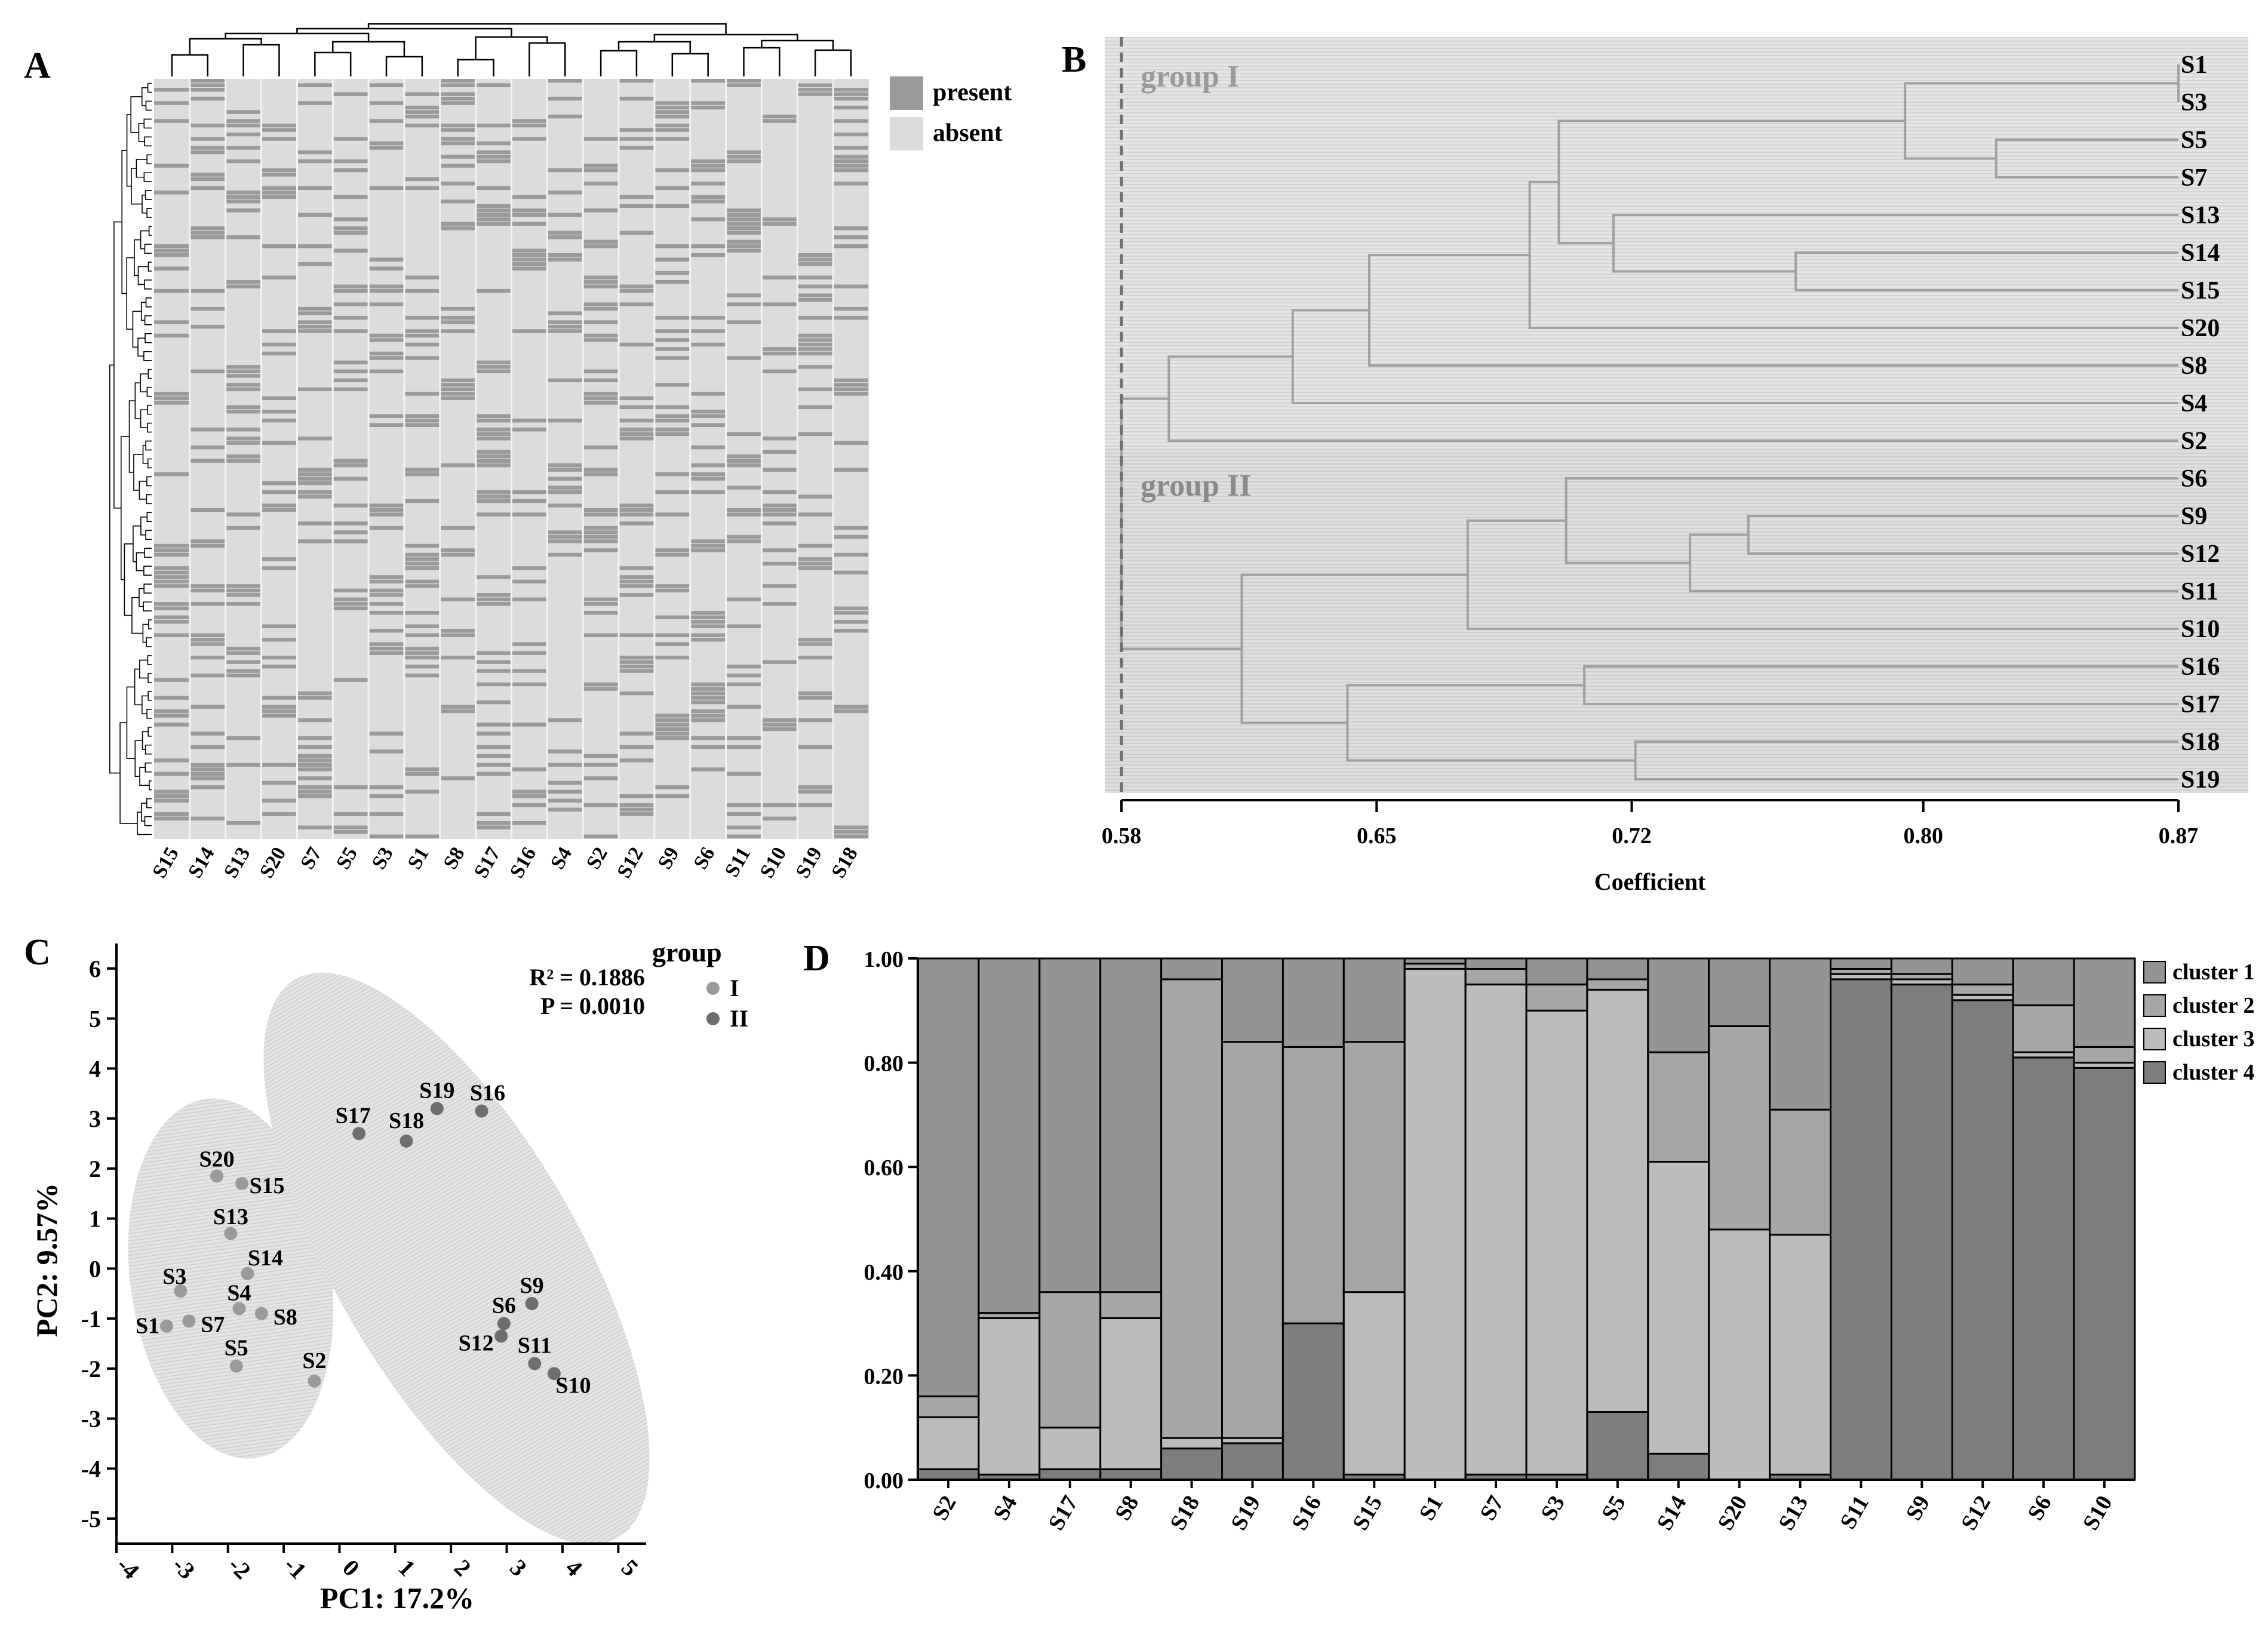 The height and width of the screenshot is (1632, 2268). I want to click on coefficient-axis-tick-label: 0.87, so click(2179, 836).